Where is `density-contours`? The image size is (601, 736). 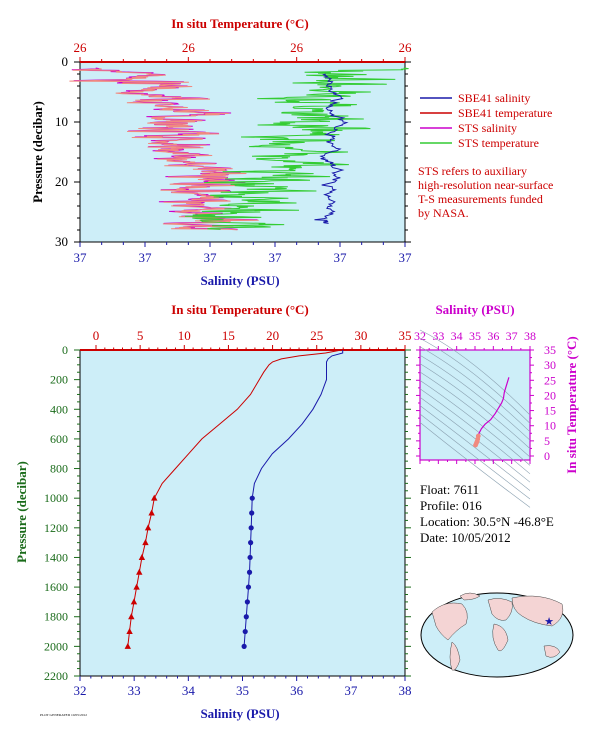
density-contours is located at coordinates (475, 418).